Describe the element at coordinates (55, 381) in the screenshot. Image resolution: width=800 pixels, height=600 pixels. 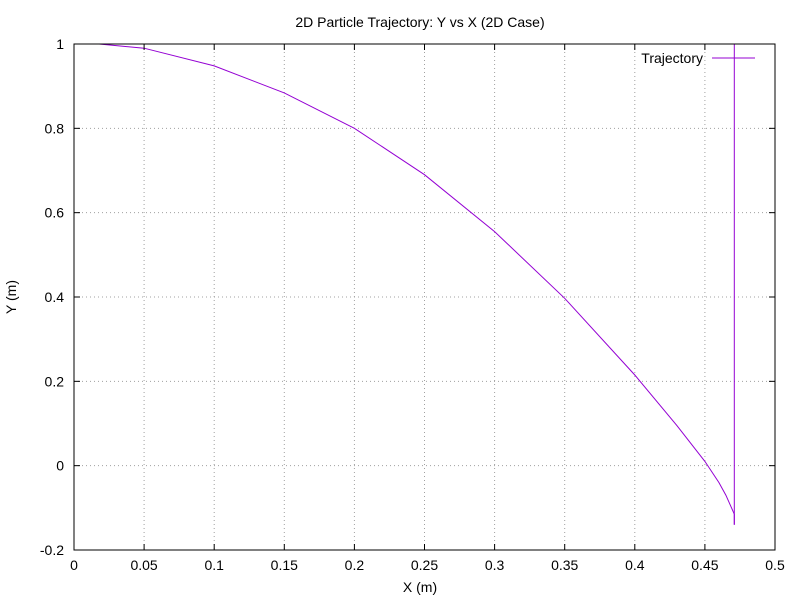
I see `y-tick-label: 0.2` at that location.